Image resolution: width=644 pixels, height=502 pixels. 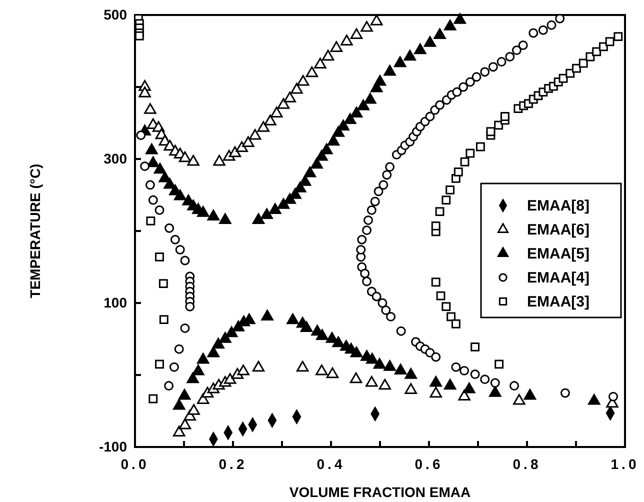 I want to click on y-tick-label: 100, so click(x=116, y=302).